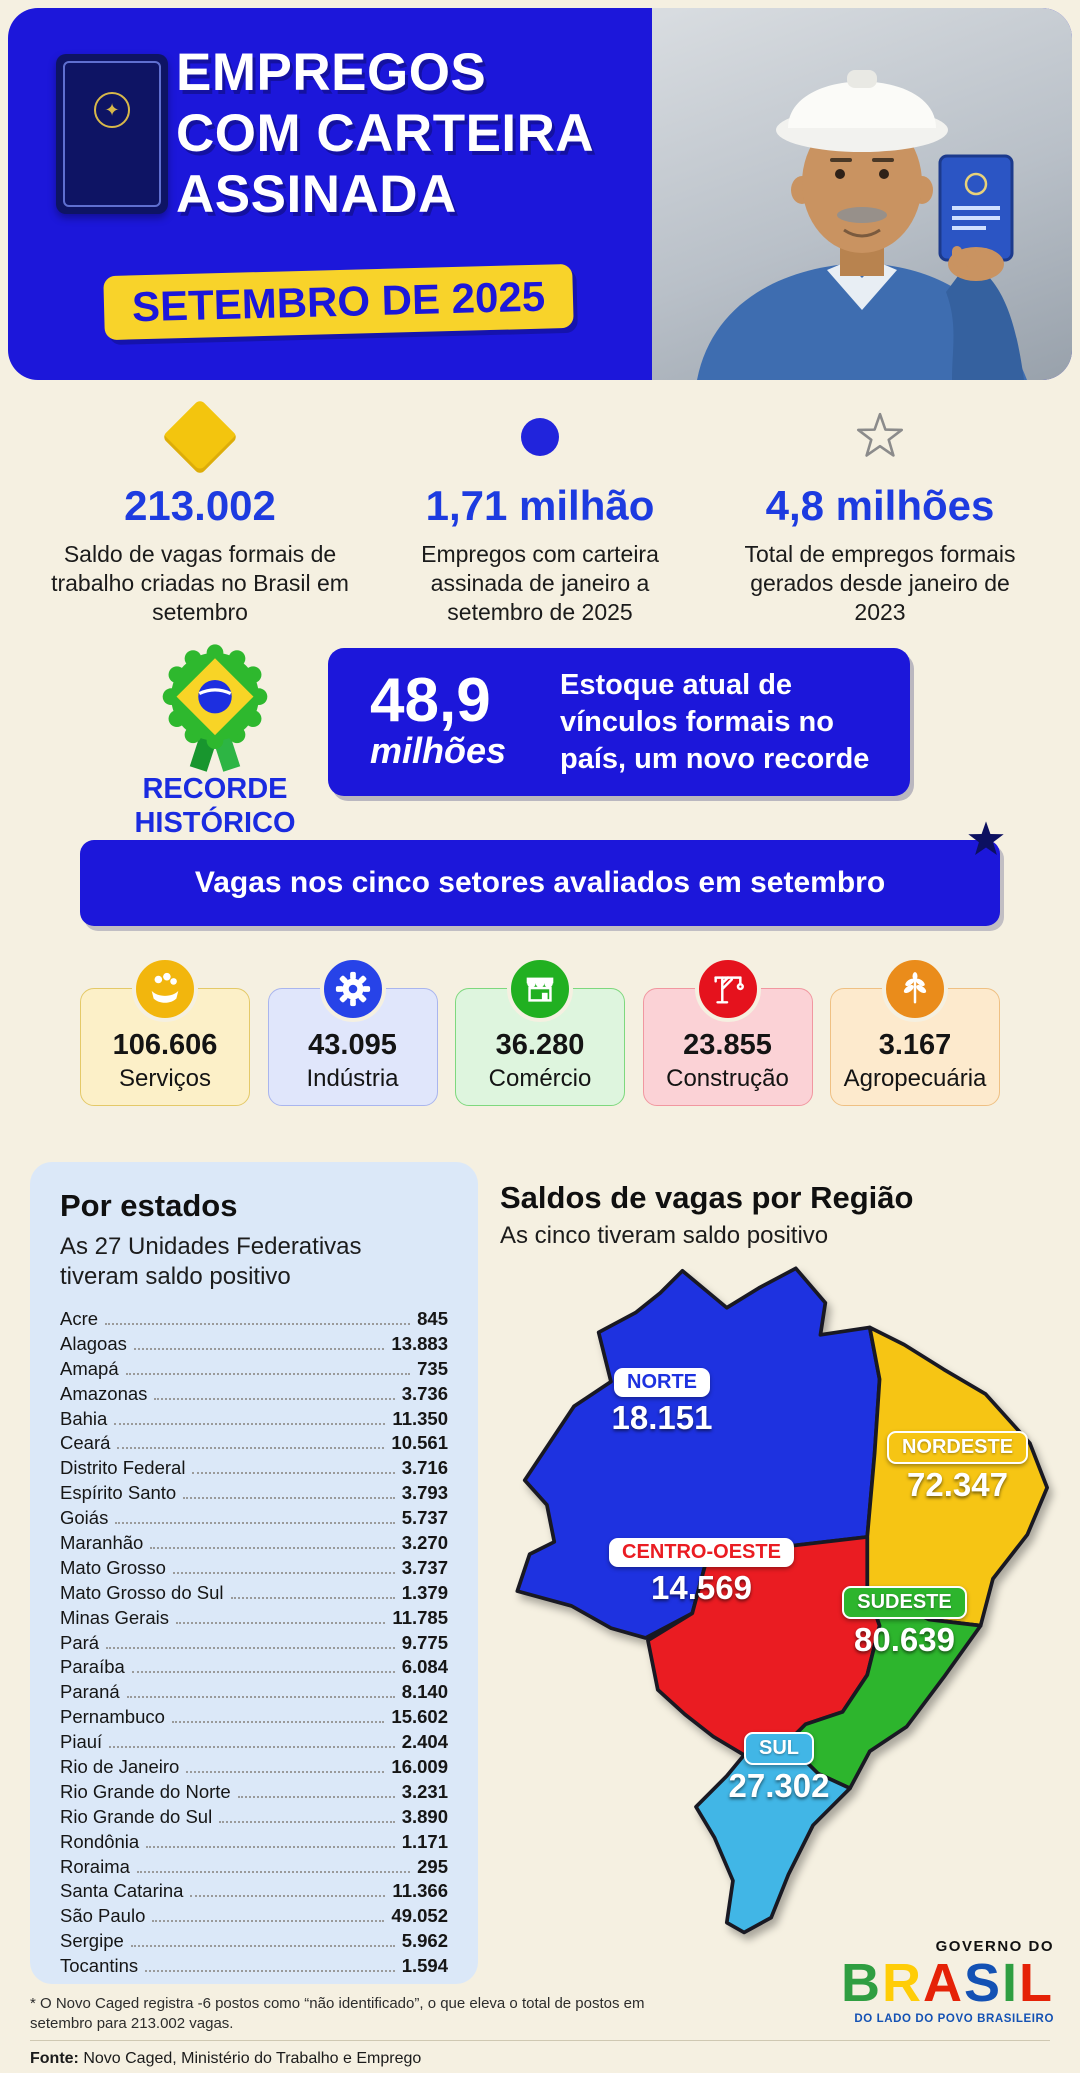  I want to click on state-row: Amapá 735, so click(254, 1370).